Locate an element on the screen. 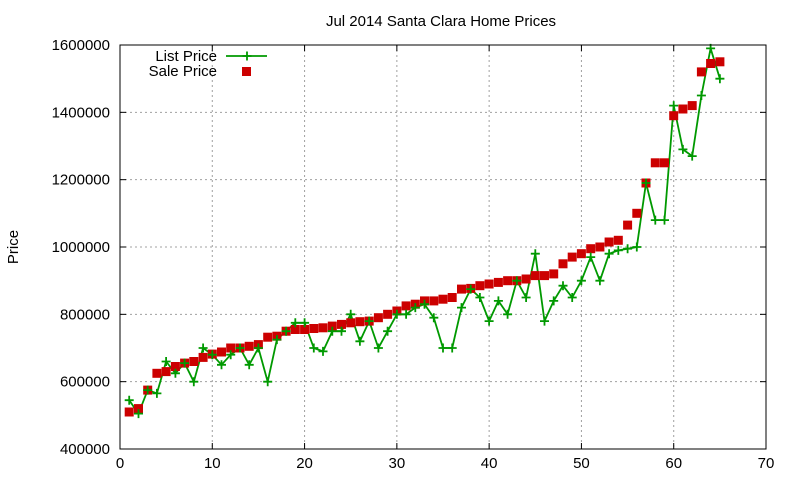 This screenshot has height=480, width=800. legend-label-sale-price: Sale Price is located at coordinates (183, 71).